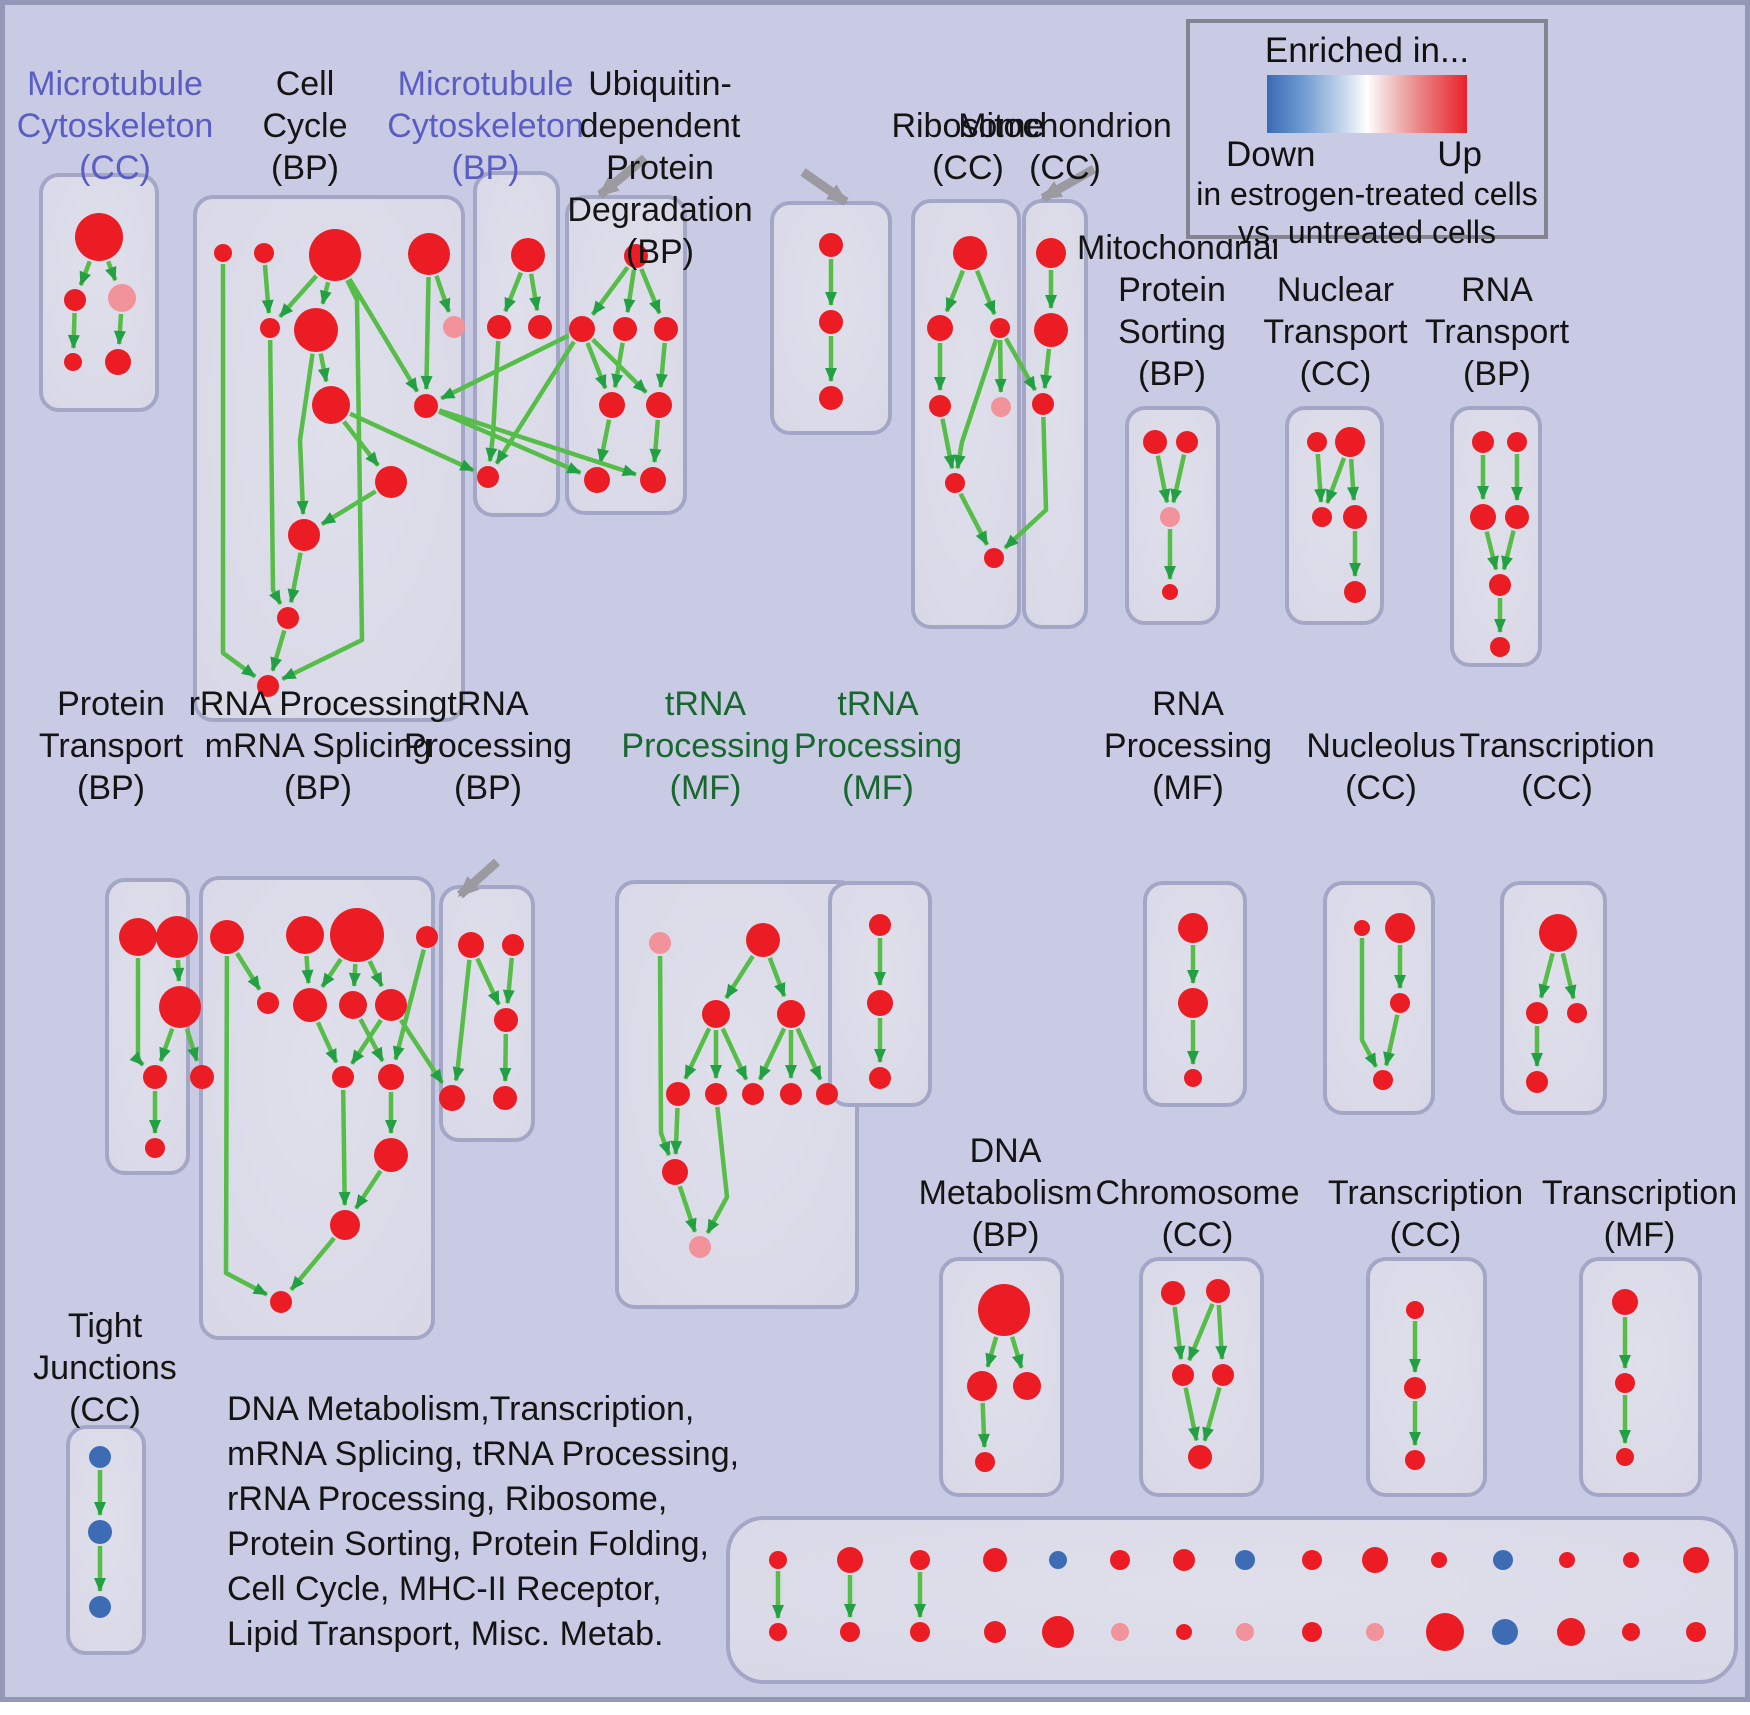 The image size is (1750, 1715). What do you see at coordinates (317, 1108) in the screenshot?
I see `rrna-processing-mrna-splicing-bp-box` at bounding box center [317, 1108].